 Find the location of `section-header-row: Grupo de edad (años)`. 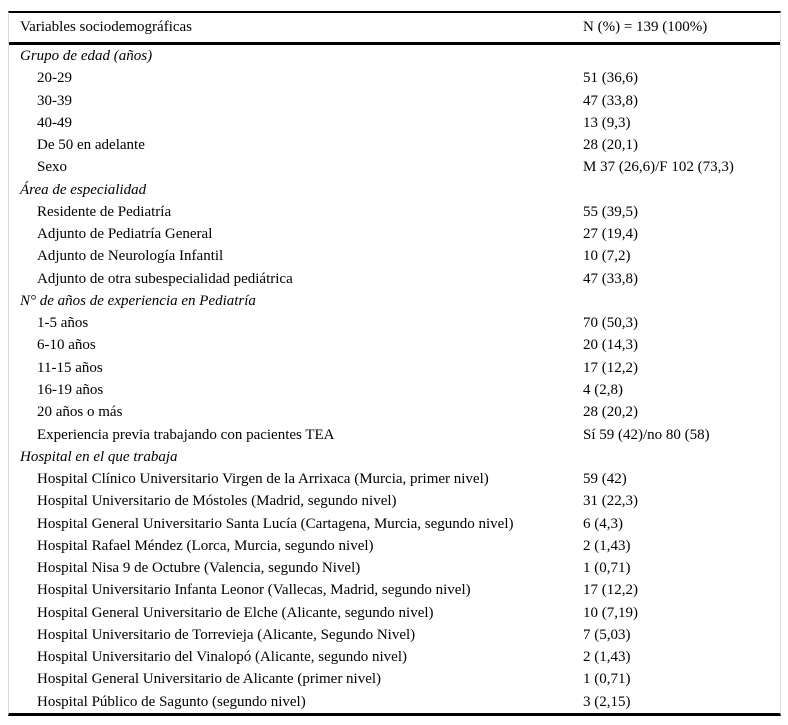

section-header-row: Grupo de edad (años) is located at coordinates (394, 56).